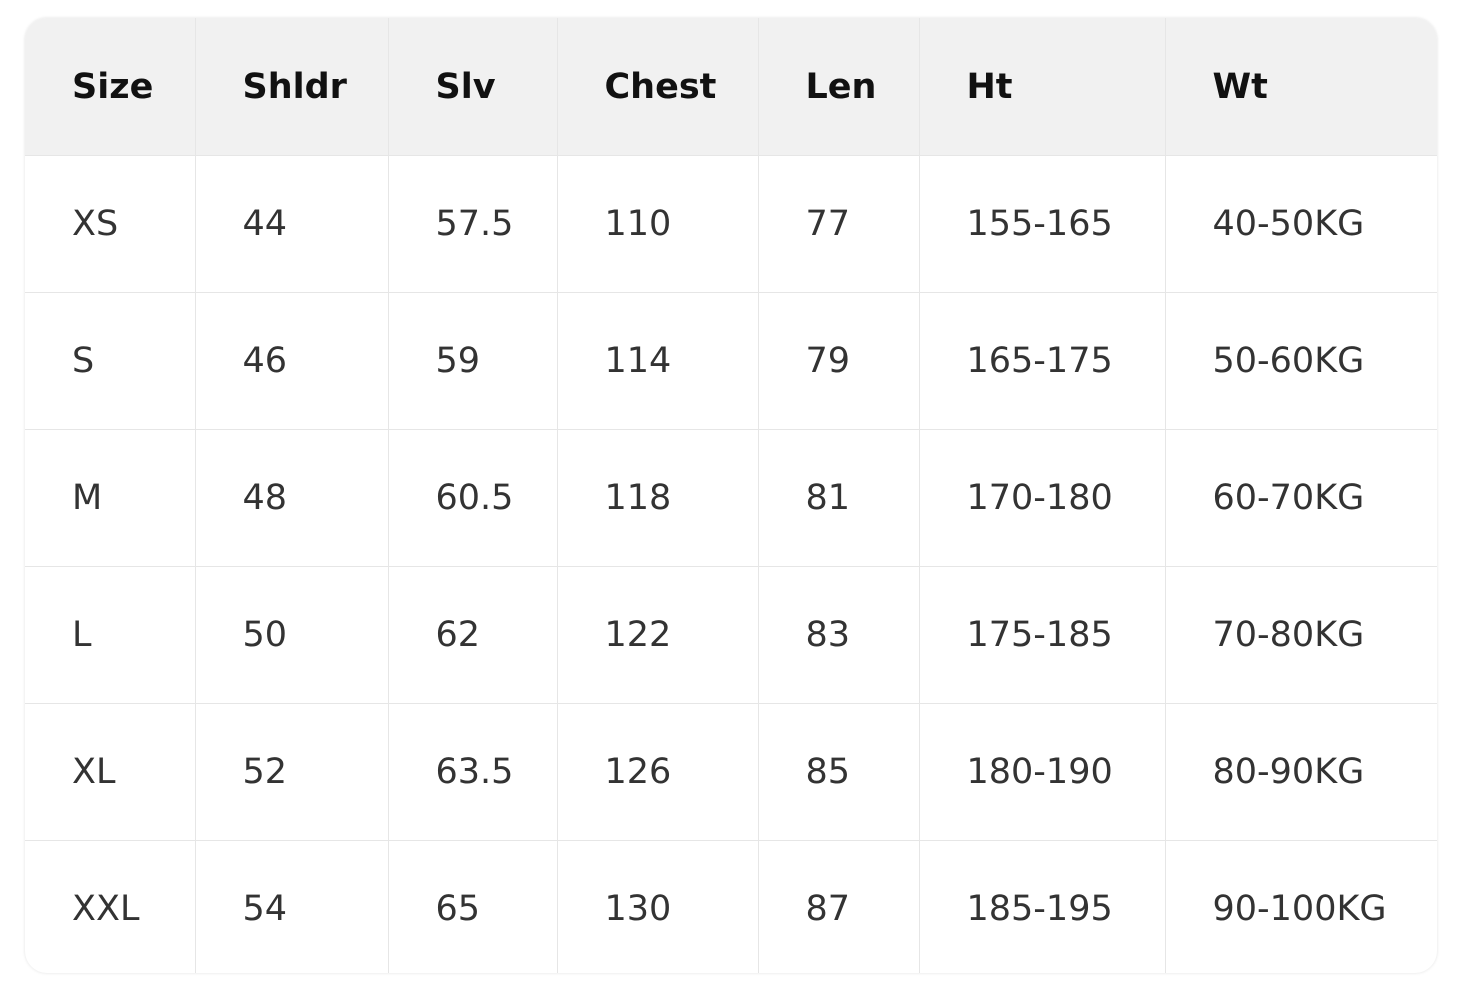 The width and height of the screenshot is (1461, 1000). I want to click on cell-len: 87, so click(838, 906).